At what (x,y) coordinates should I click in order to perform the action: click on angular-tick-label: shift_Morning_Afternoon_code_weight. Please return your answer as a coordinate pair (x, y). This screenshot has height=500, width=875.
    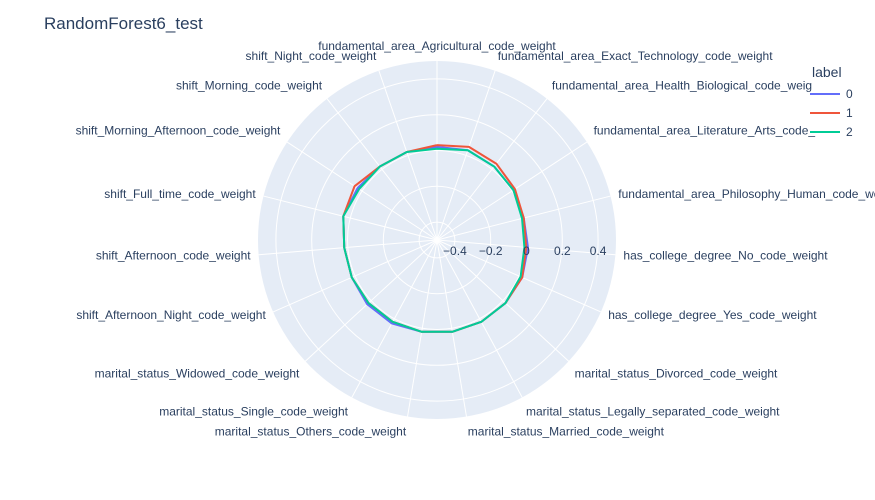
    Looking at the image, I should click on (178, 131).